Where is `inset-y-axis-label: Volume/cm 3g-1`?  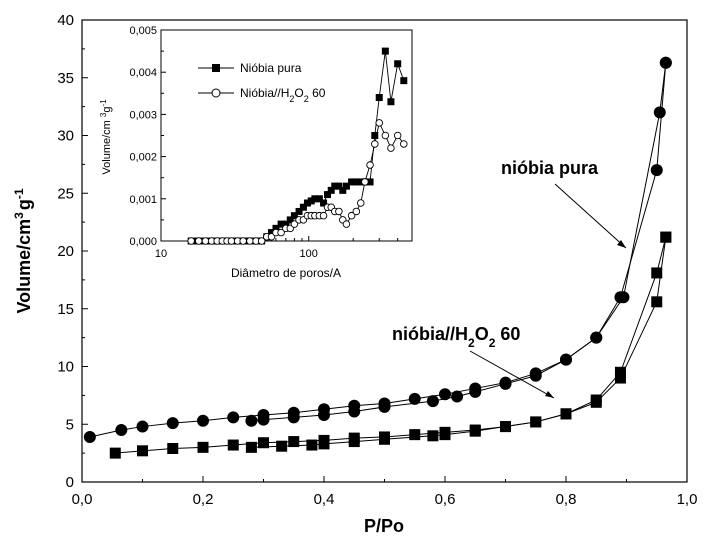 inset-y-axis-label: Volume/cm 3g-1 is located at coordinates (106, 137).